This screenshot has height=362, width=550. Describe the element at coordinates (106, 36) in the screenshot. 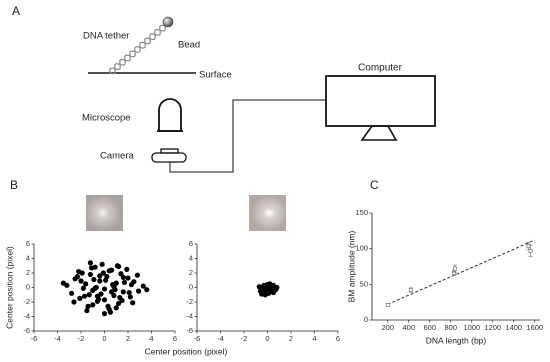

I see `diagram-label: DNA tether` at that location.